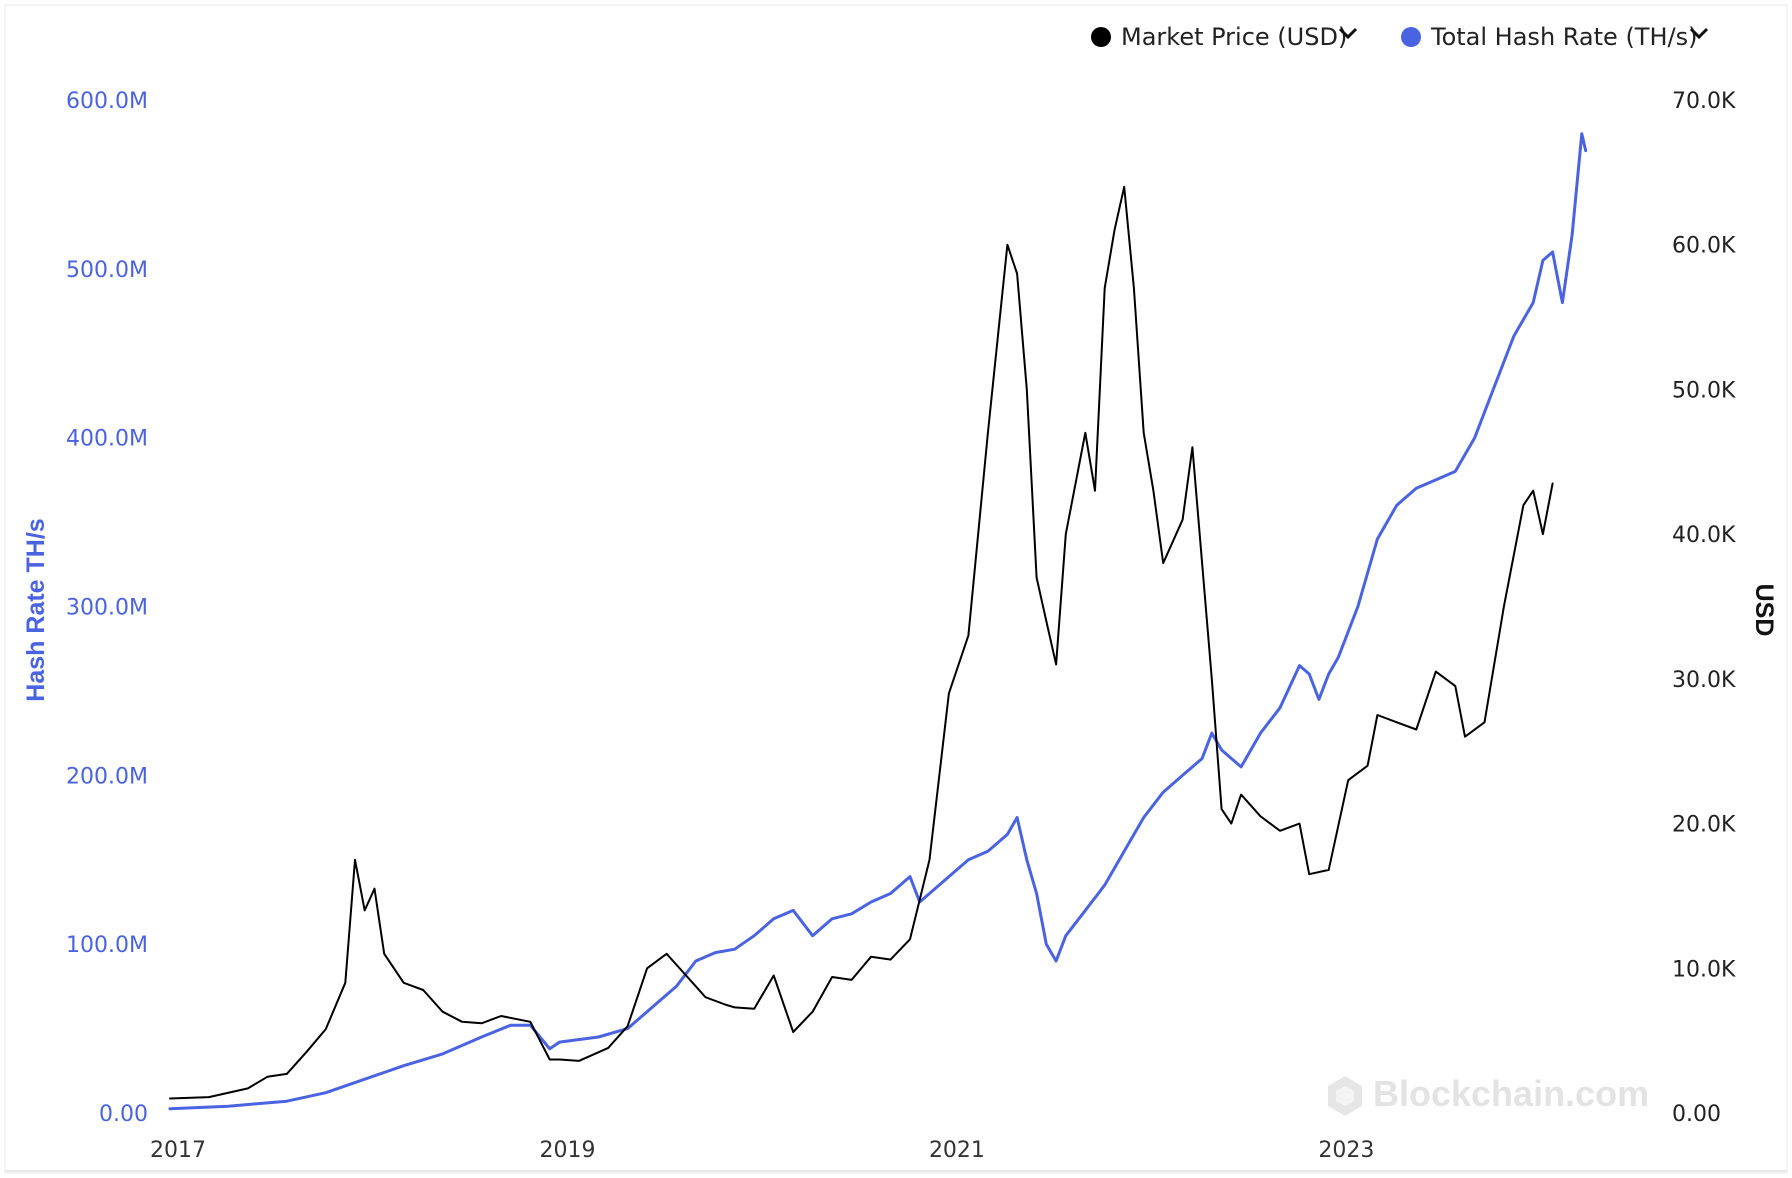 Image resolution: width=1792 pixels, height=1178 pixels. I want to click on x-tick-label: 2021, so click(957, 1150).